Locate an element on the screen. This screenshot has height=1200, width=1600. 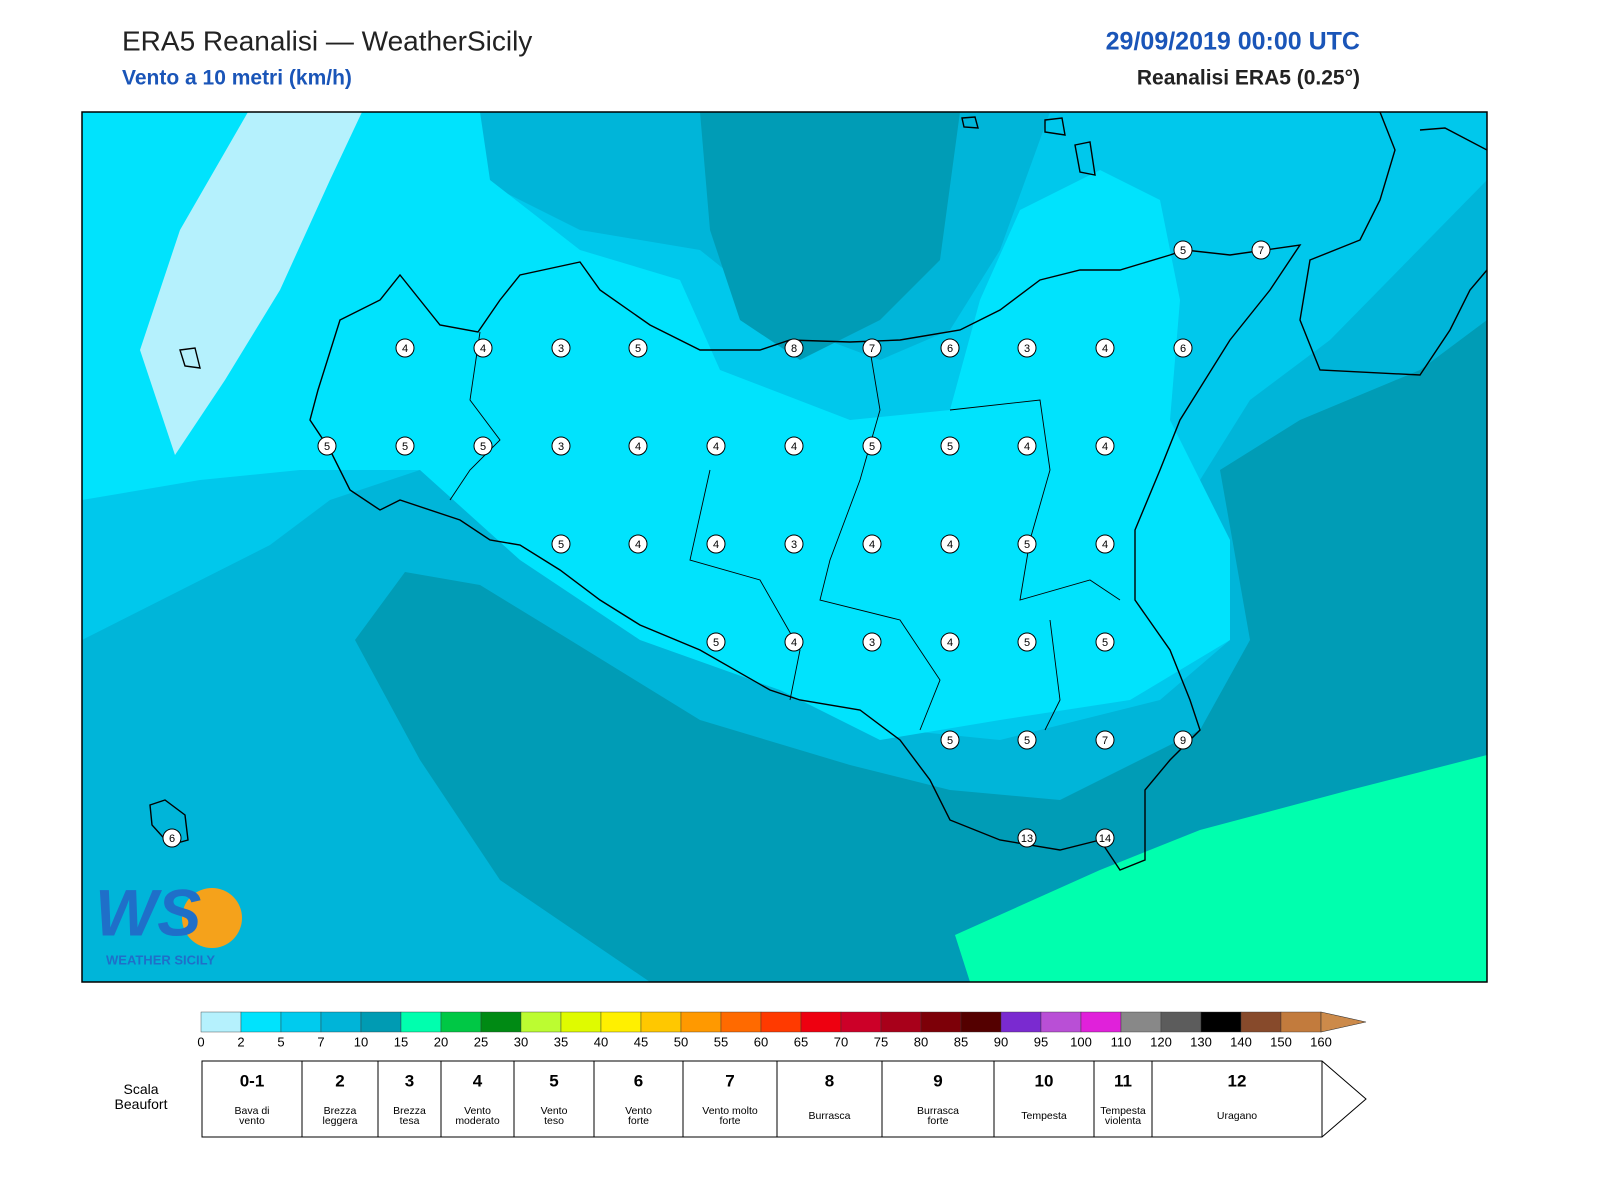
colorbar-tick-label: 20 is located at coordinates (441, 1041).